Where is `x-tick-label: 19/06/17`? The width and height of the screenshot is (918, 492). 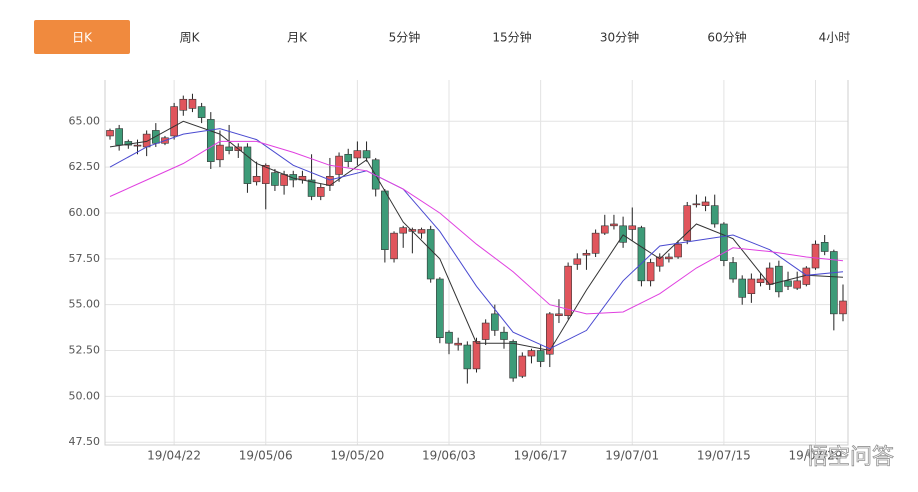
x-tick-label: 19/06/17 is located at coordinates (541, 456).